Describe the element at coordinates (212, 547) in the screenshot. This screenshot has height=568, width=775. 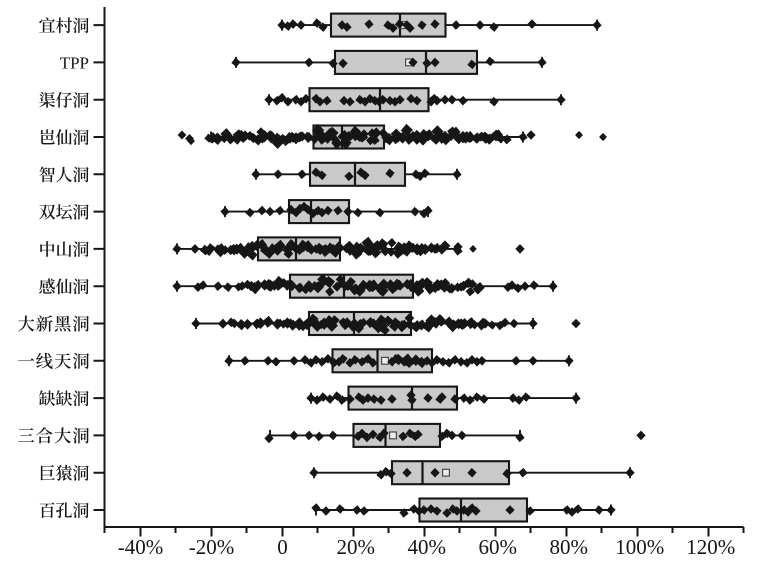
I see `svg-text: -20%` at that location.